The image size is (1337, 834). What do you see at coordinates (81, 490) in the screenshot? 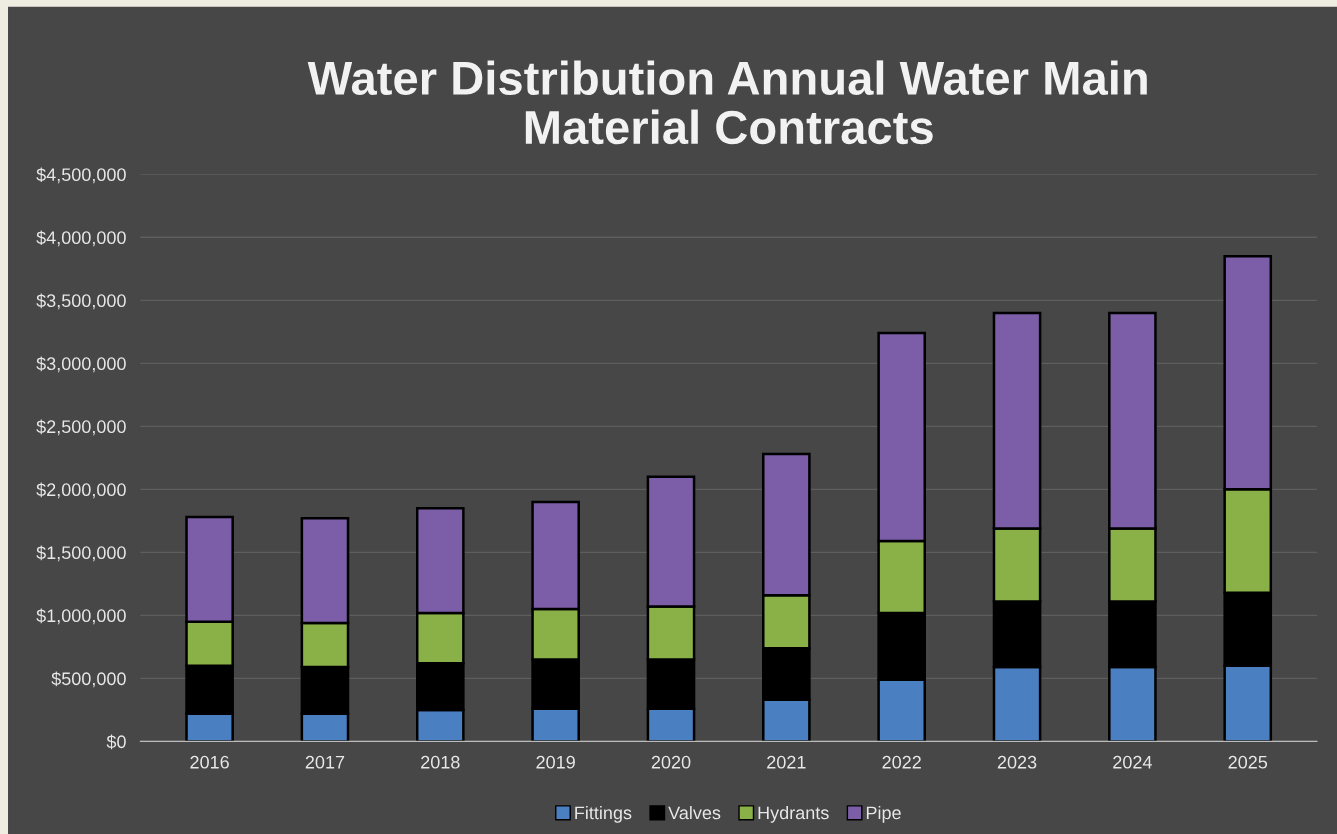
I see `y-tick-label: $2,000,000` at bounding box center [81, 490].